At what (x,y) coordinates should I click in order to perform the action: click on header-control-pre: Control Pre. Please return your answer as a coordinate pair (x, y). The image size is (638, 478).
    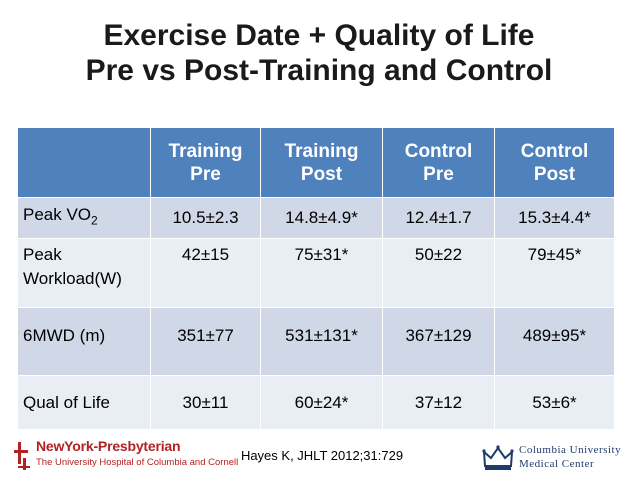
    Looking at the image, I should click on (438, 162).